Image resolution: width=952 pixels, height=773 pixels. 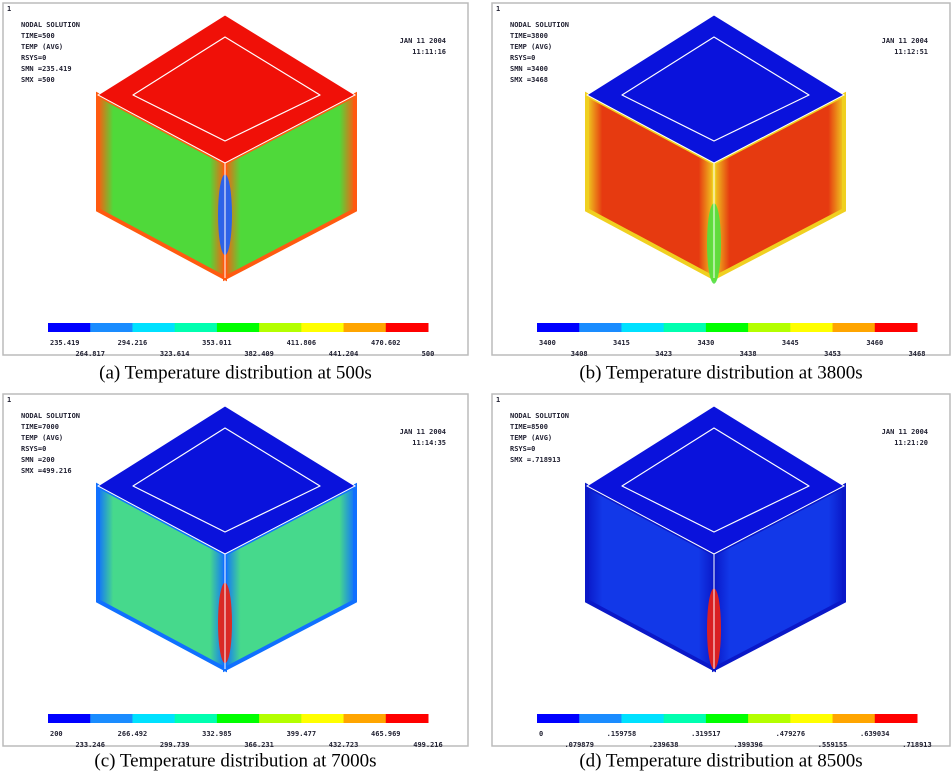 What do you see at coordinates (529, 69) in the screenshot?
I see `info-line: SMN =3400` at bounding box center [529, 69].